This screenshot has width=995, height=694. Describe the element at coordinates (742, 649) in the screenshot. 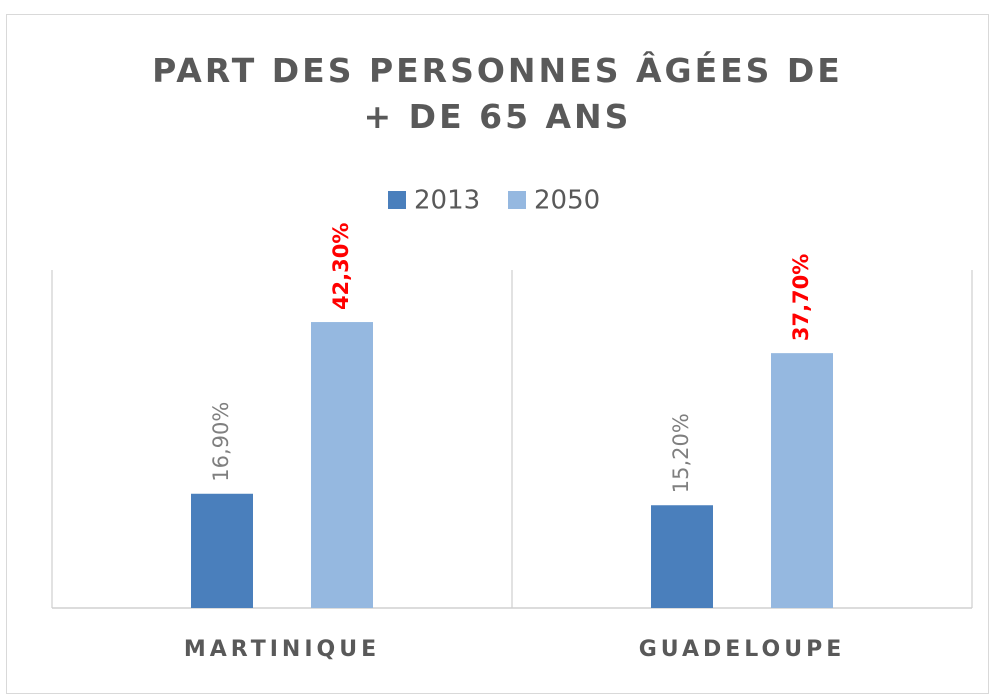

I see `x-tick-label: GUADELOUPE` at that location.